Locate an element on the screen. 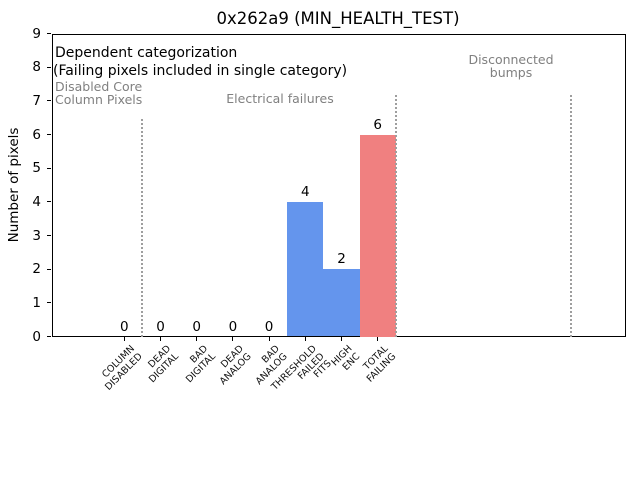 This screenshot has height=480, width=640. bar-value-label: 4 is located at coordinates (305, 191).